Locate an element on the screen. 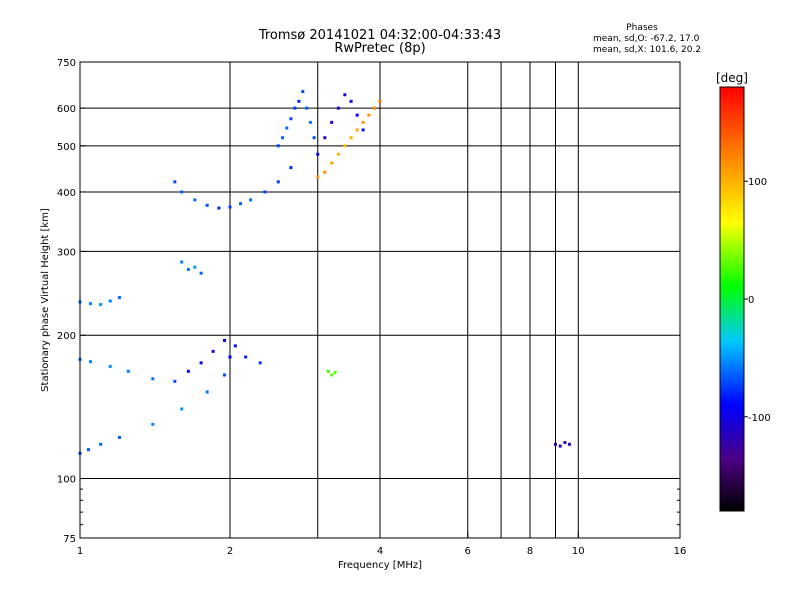 The width and height of the screenshot is (800, 600). y-tick-label: 400 is located at coordinates (66, 193).